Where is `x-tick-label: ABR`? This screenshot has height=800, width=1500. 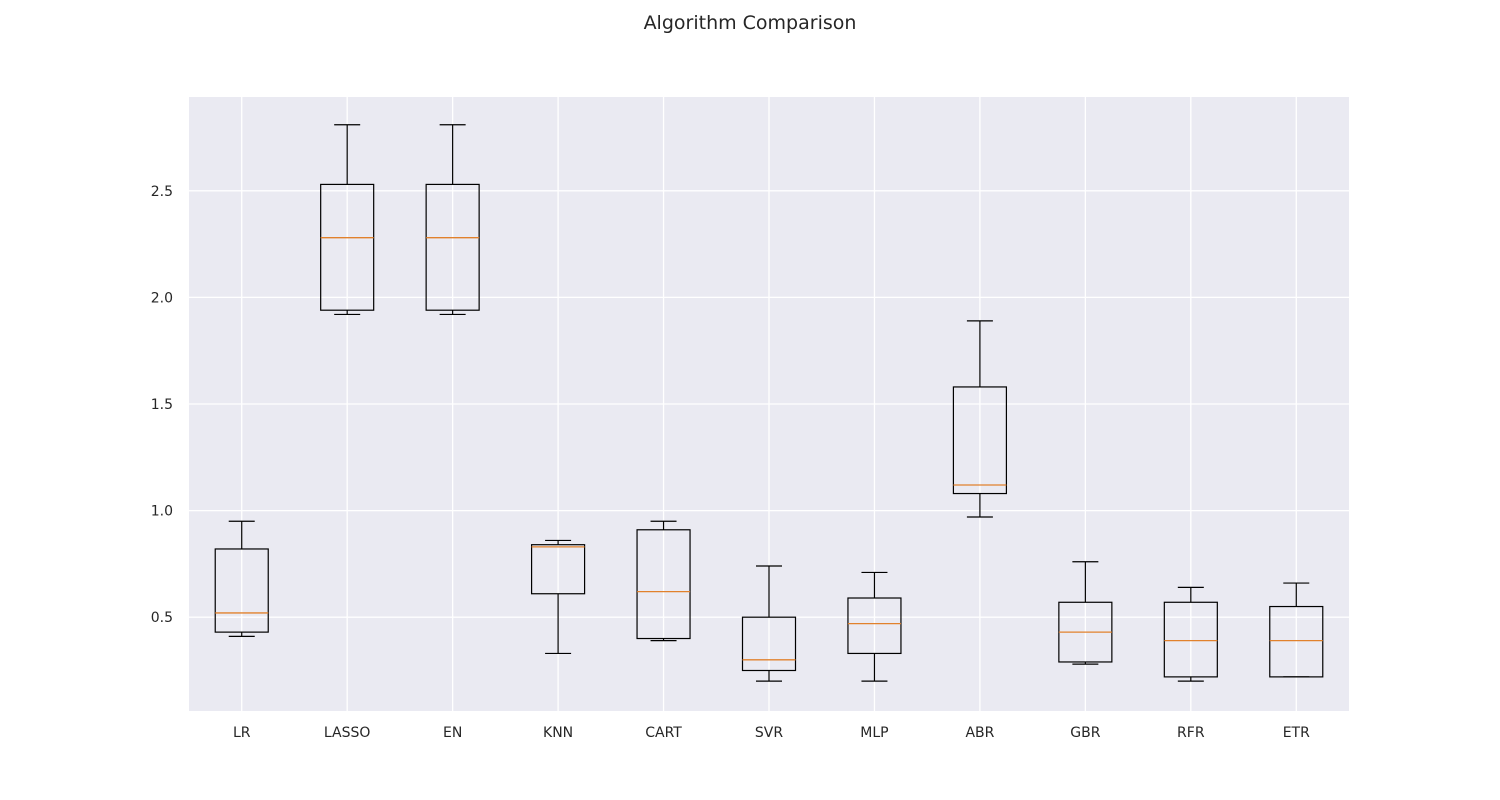
x-tick-label: ABR is located at coordinates (979, 733).